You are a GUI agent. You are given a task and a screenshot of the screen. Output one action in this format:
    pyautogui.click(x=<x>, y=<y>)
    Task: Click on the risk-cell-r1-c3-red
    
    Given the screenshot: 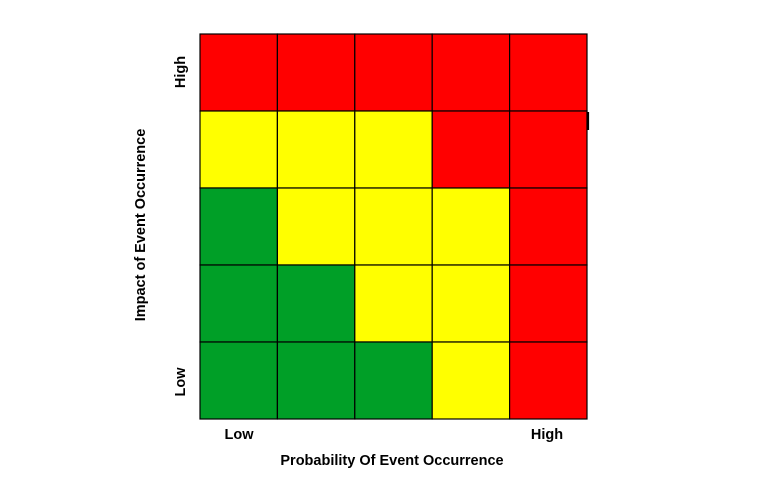 What is the action you would take?
    pyautogui.click(x=393, y=72)
    